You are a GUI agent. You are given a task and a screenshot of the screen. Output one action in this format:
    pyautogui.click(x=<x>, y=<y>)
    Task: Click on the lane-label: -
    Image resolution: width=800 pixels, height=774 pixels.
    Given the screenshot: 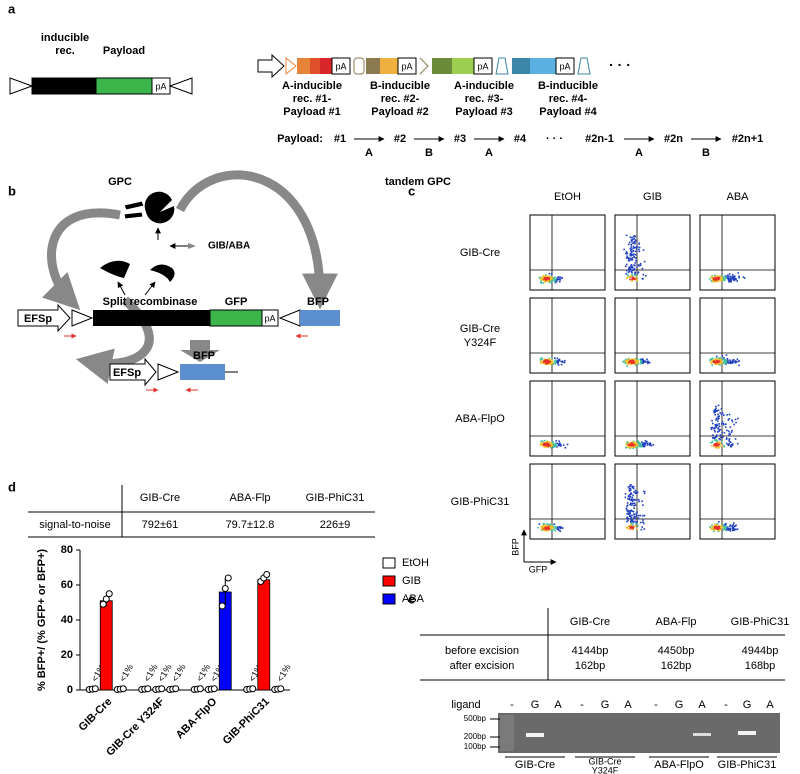 What is the action you would take?
    pyautogui.click(x=512, y=705)
    